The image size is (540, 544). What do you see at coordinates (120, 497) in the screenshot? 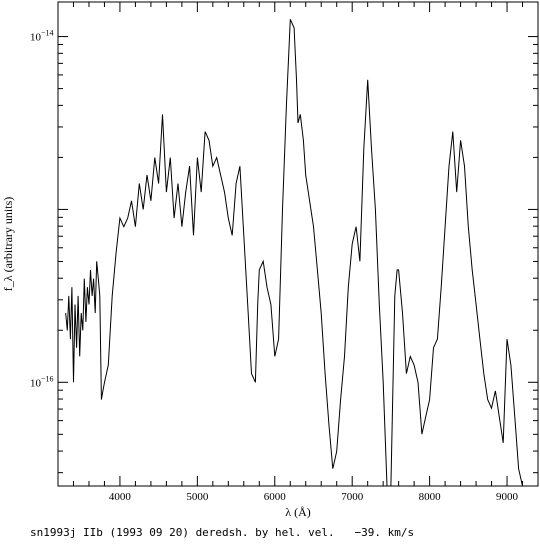
I see `x-tick-label: 4000` at bounding box center [120, 497].